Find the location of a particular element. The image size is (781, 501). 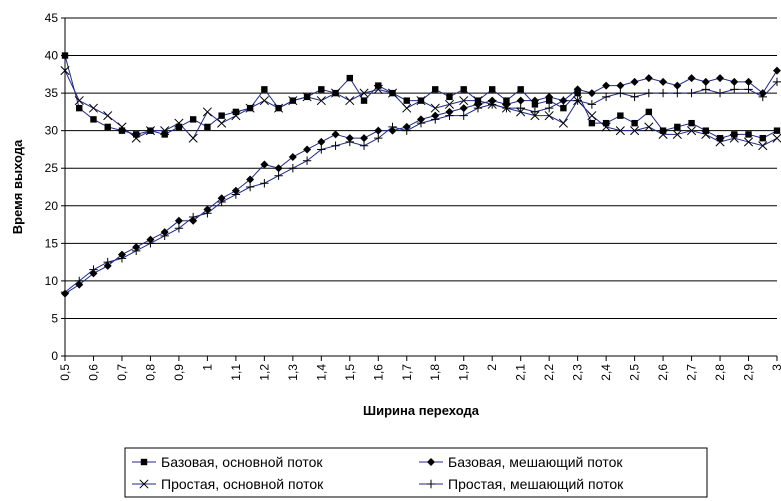

y-tick-label: 30 is located at coordinates (52, 131).